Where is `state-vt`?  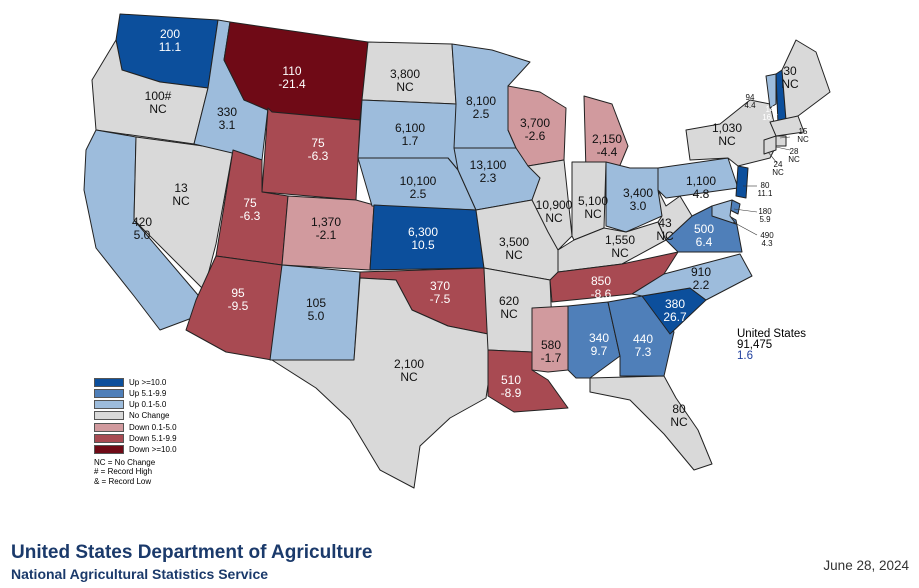 state-vt is located at coordinates (771, 91).